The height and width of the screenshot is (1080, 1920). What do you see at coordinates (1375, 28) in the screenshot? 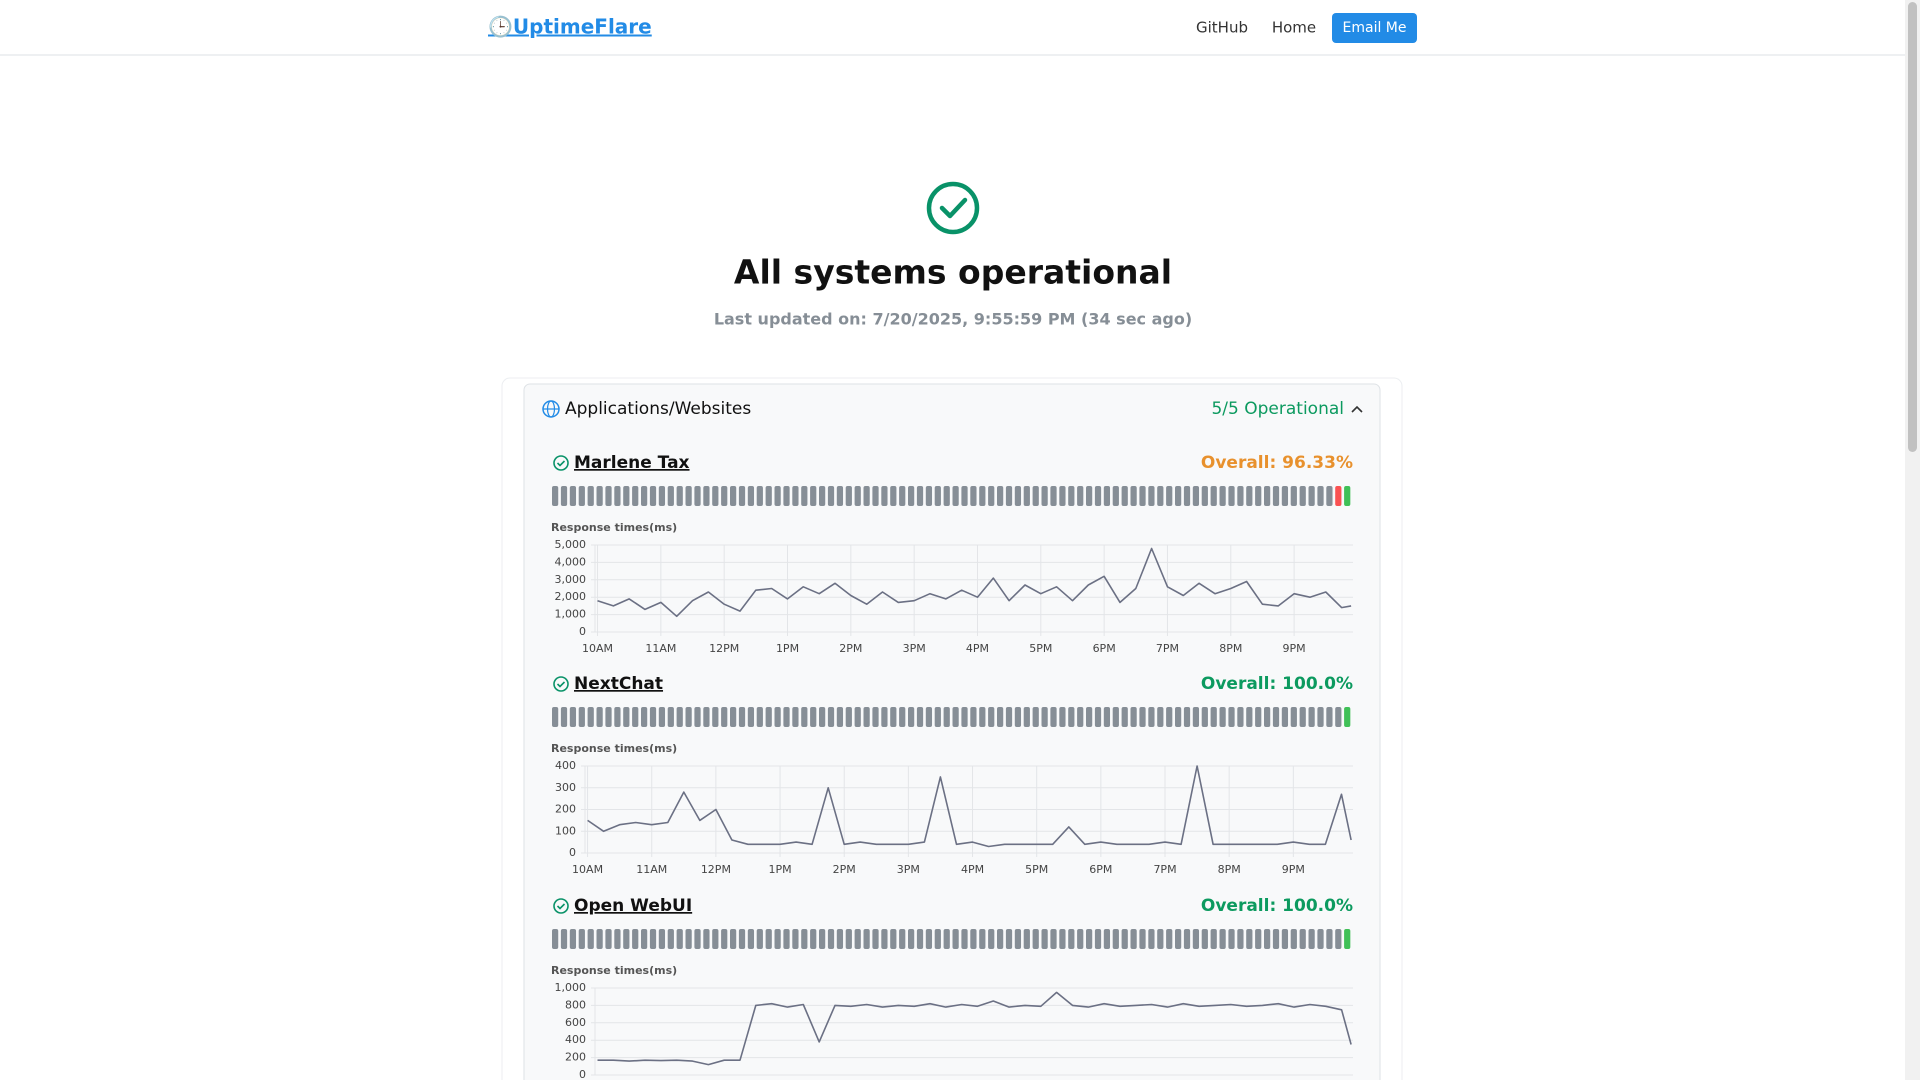
I see `email-button-label: Email Me` at bounding box center [1375, 28].